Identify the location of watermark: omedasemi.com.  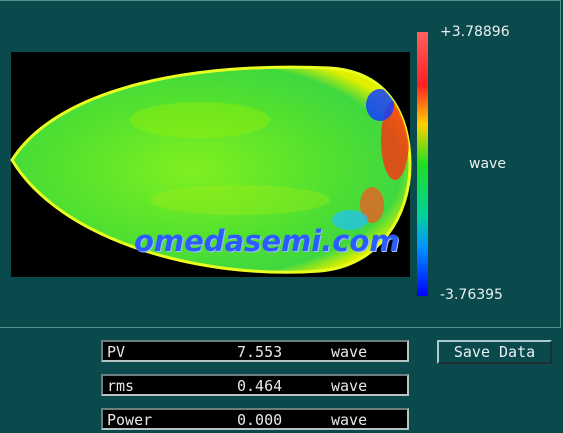
(267, 241).